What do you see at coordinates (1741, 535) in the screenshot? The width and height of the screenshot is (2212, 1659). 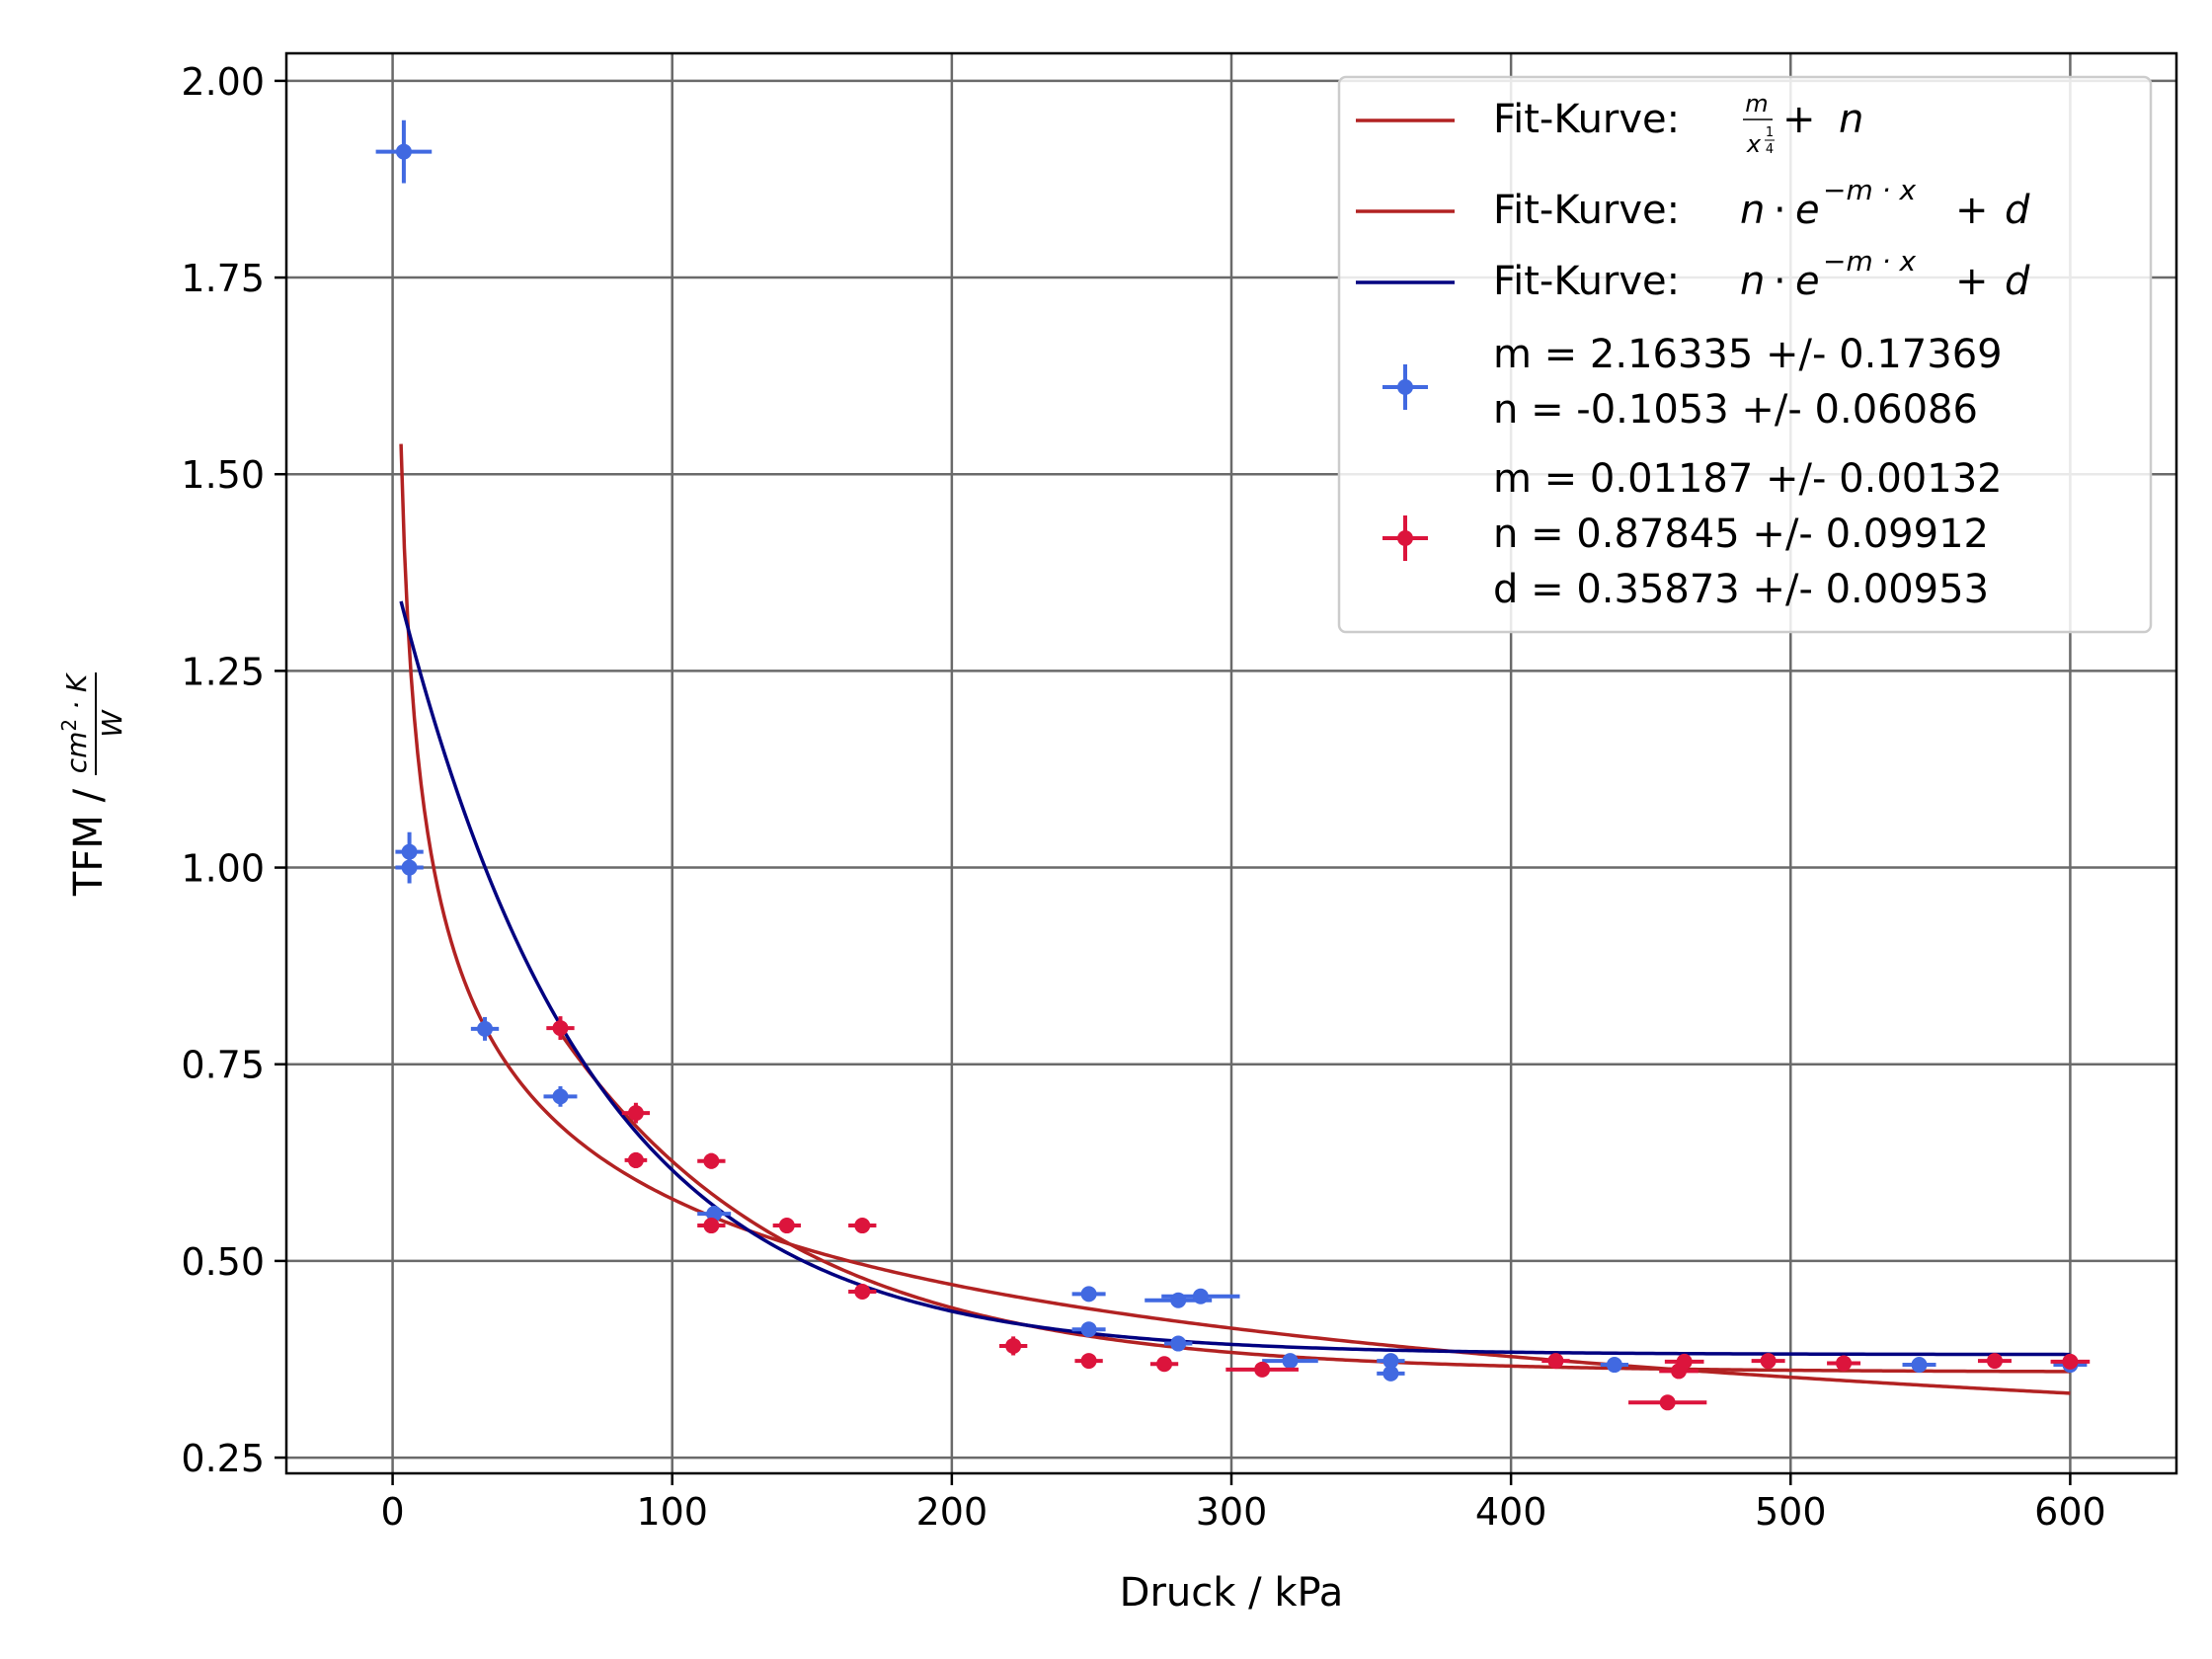 I see `legend-red-param-n: n = 0.87845 +/- 0.09912` at bounding box center [1741, 535].